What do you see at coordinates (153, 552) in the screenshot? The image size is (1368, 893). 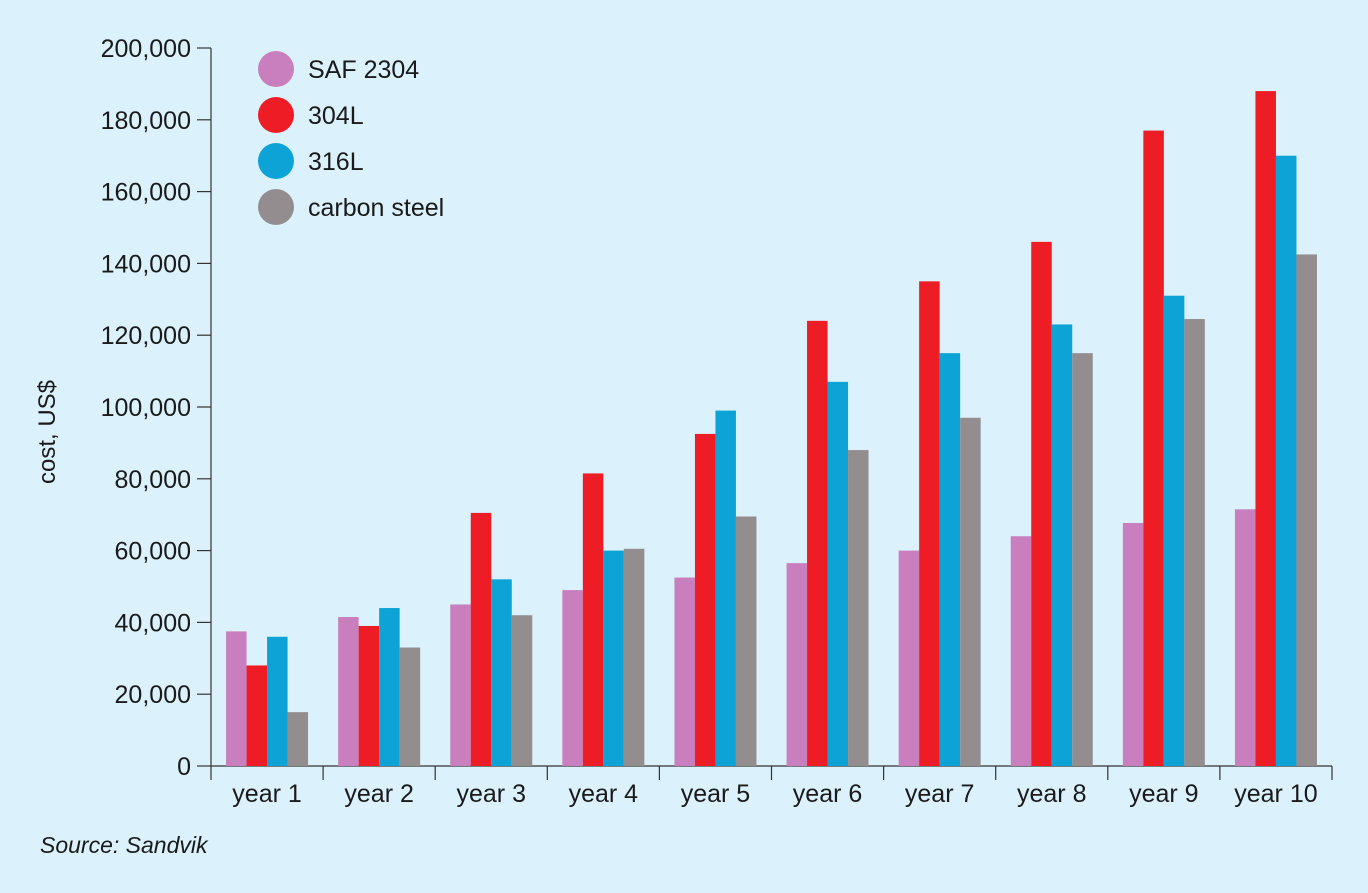 I see `y-tick-label: 60,000` at bounding box center [153, 552].